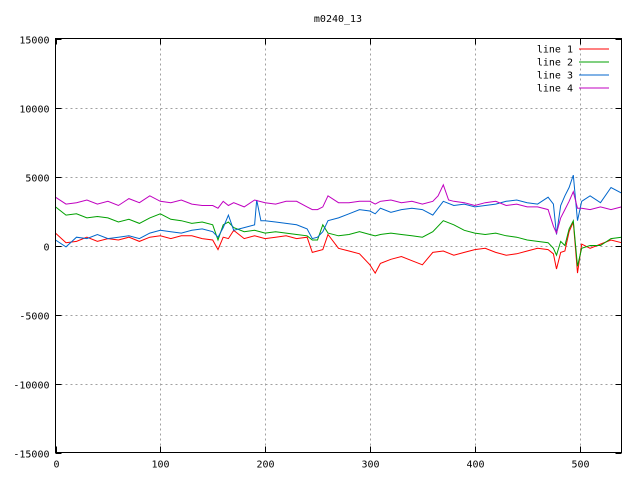 This screenshot has height=480, width=640. What do you see at coordinates (37, 179) in the screenshot?
I see `y-tick-label: 5000` at bounding box center [37, 179].